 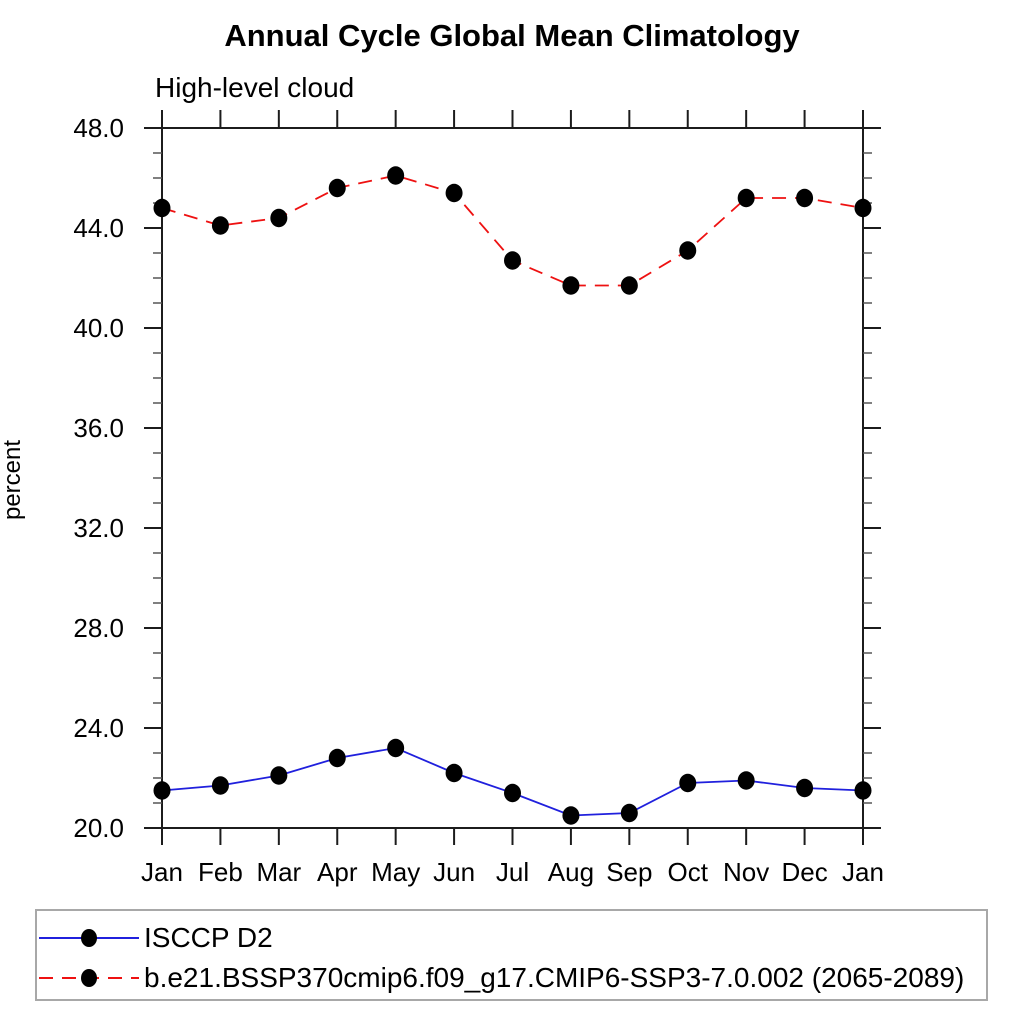 What do you see at coordinates (98, 228) in the screenshot?
I see `y-tick-label: 44.0` at bounding box center [98, 228].